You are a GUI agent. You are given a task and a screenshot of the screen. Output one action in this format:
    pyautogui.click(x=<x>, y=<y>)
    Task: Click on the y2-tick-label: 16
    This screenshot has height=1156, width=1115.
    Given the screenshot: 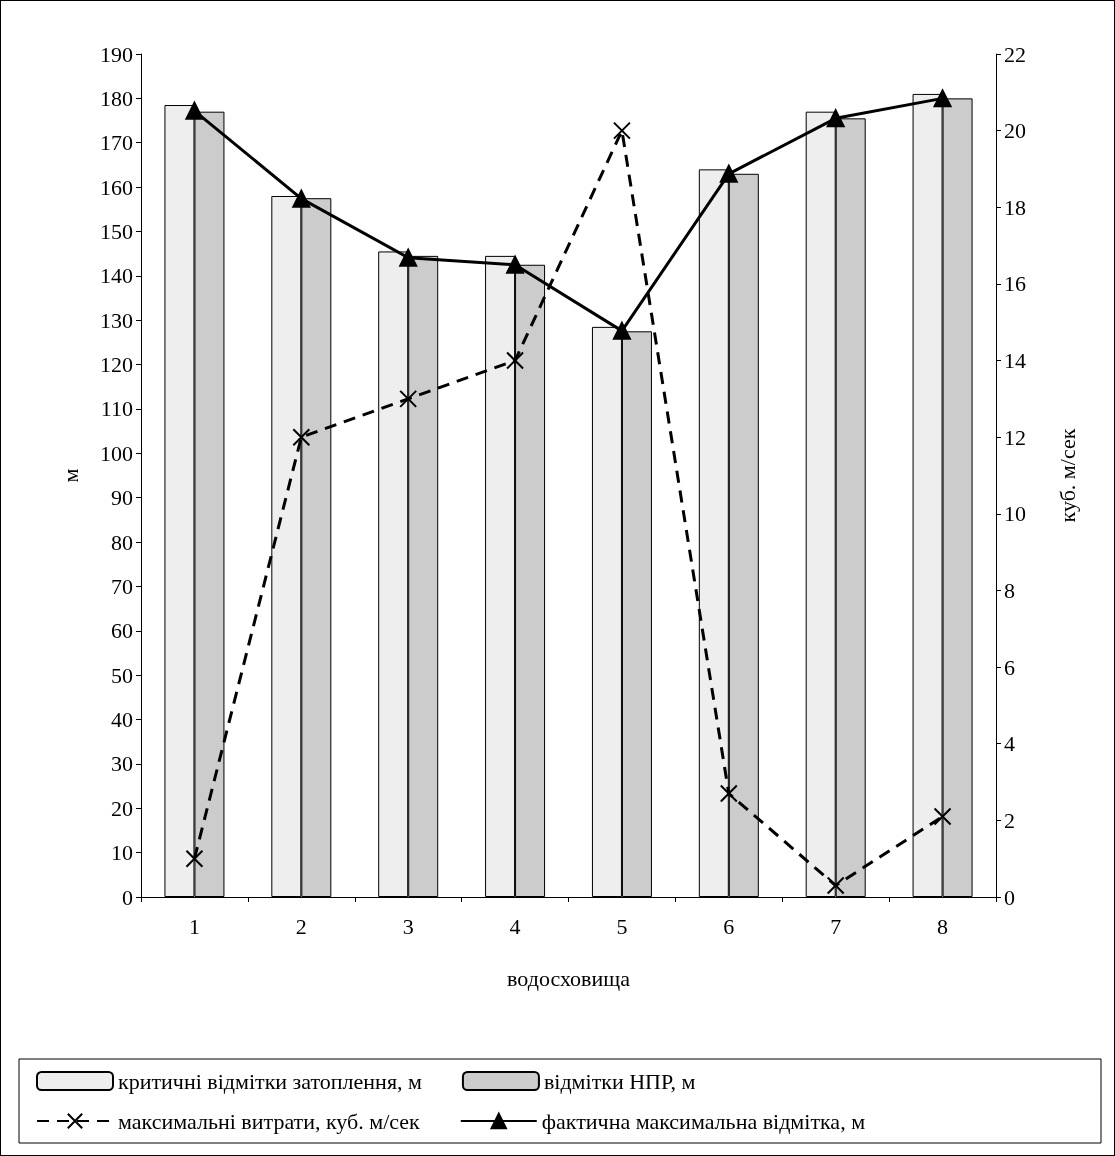 What is the action you would take?
    pyautogui.click(x=1015, y=284)
    